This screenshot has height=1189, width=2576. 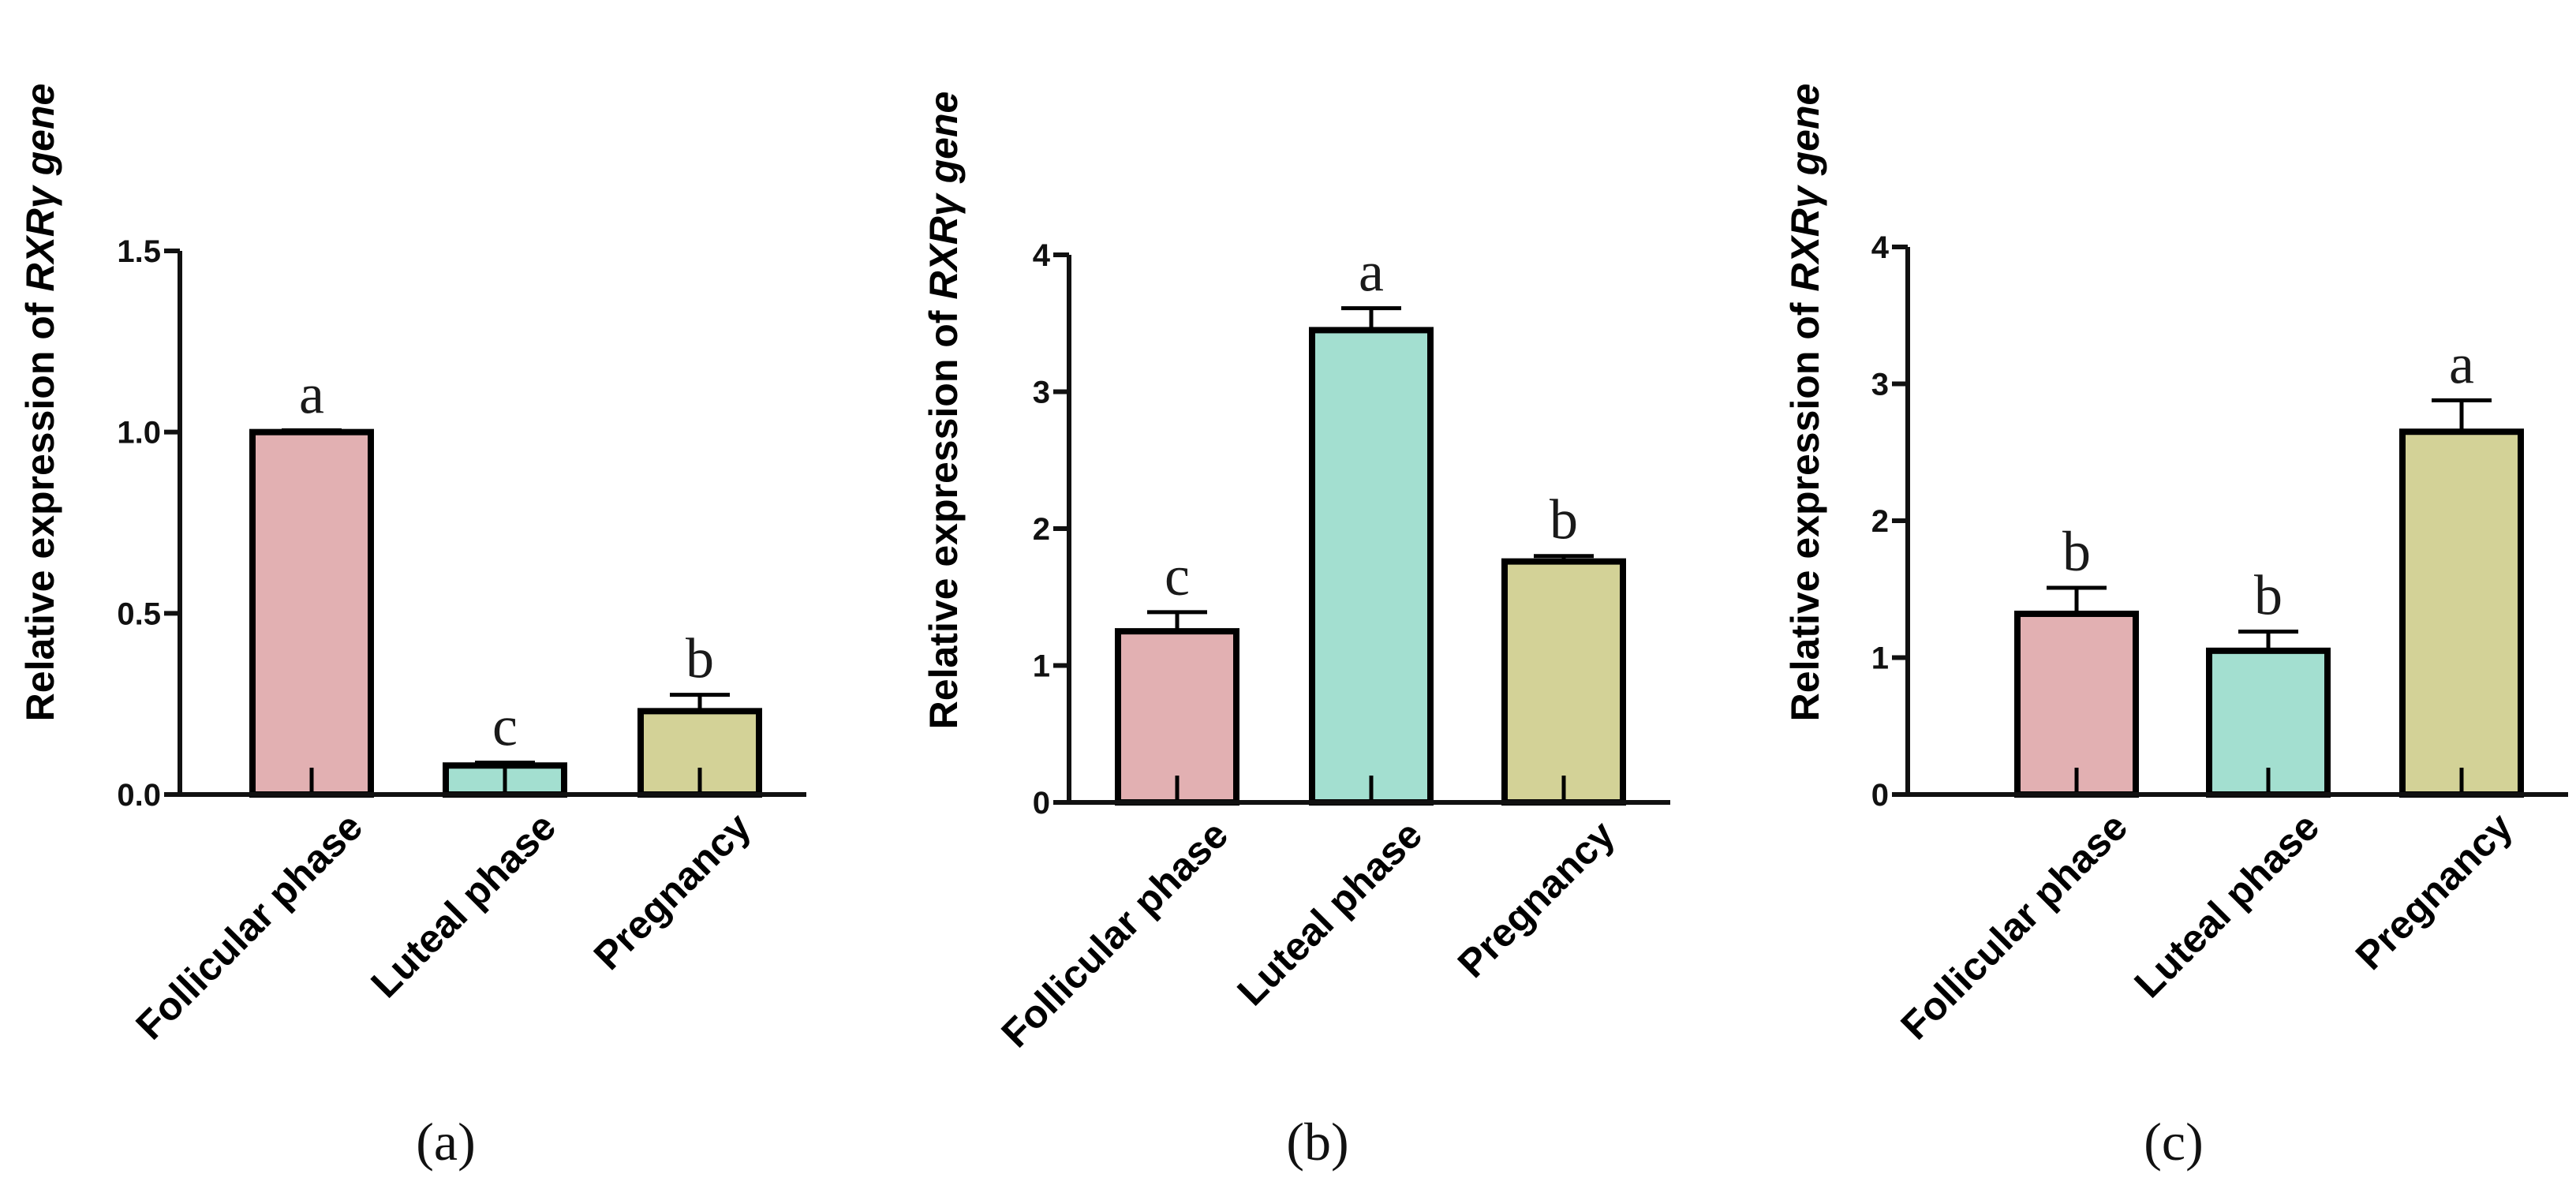 What do you see at coordinates (139, 613) in the screenshot?
I see `y-tick-label: 0.5` at bounding box center [139, 613].